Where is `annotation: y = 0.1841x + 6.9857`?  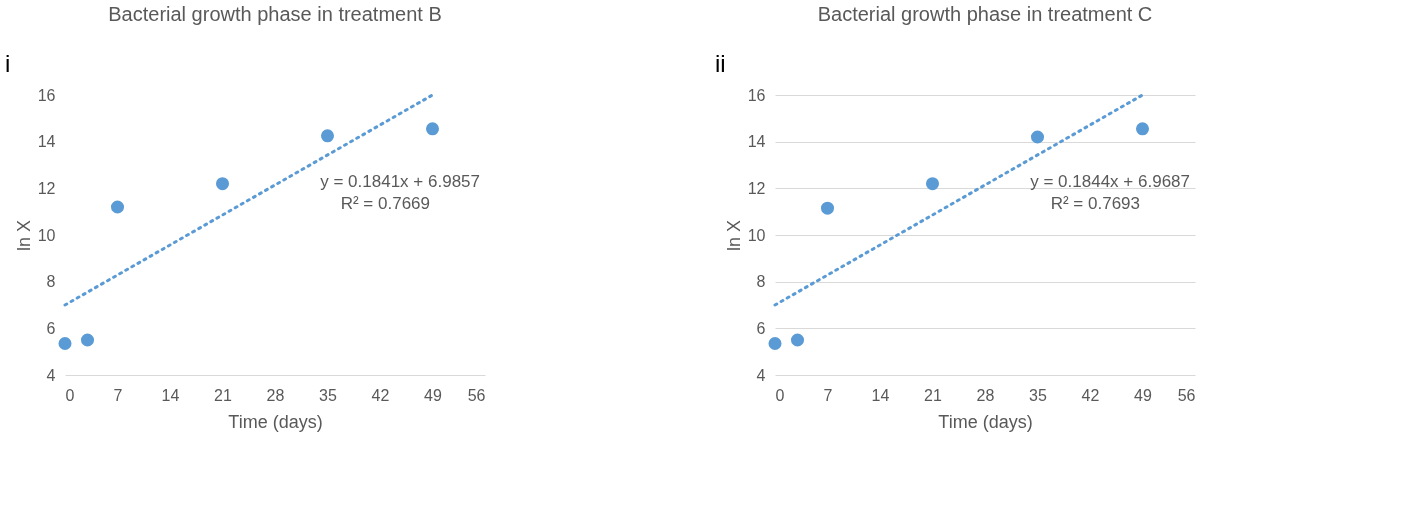 annotation: y = 0.1841x + 6.9857 is located at coordinates (400, 181).